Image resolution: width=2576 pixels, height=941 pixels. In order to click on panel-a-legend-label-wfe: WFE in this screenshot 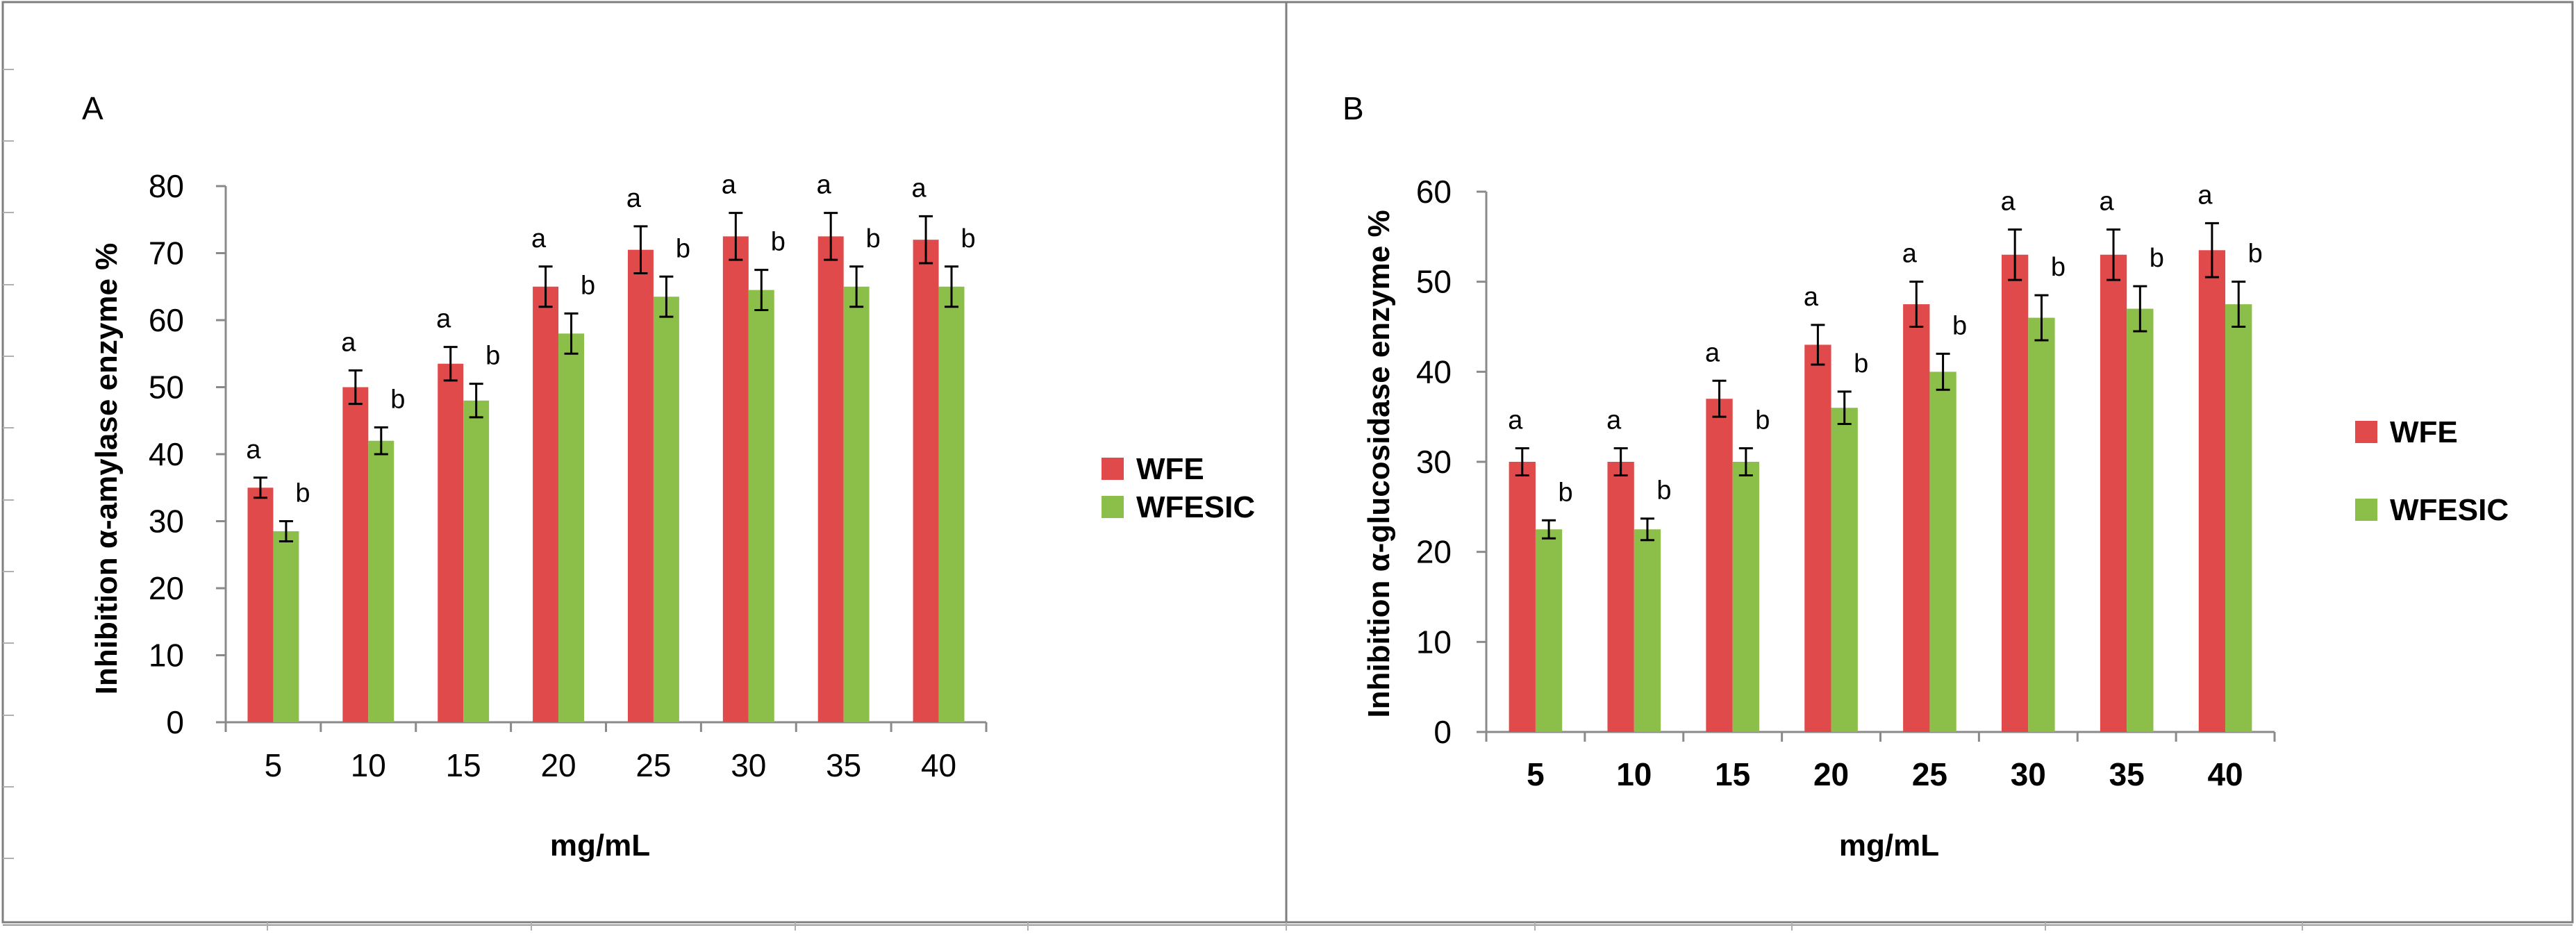, I will do `click(1170, 469)`.